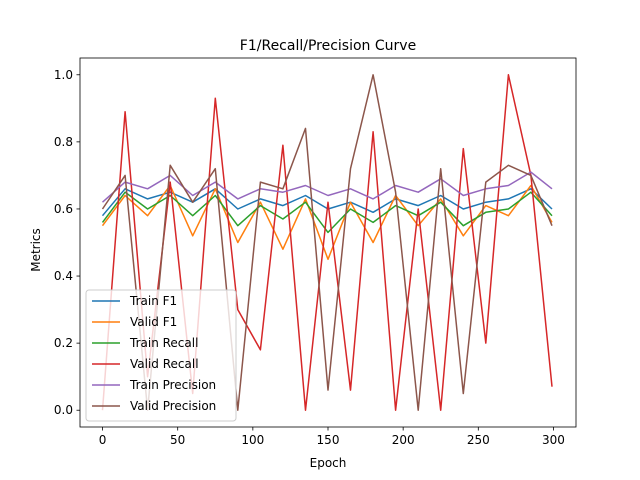  Describe the element at coordinates (328, 46) in the screenshot. I see `chart-title: F1/Recall/Precision Curve` at that location.